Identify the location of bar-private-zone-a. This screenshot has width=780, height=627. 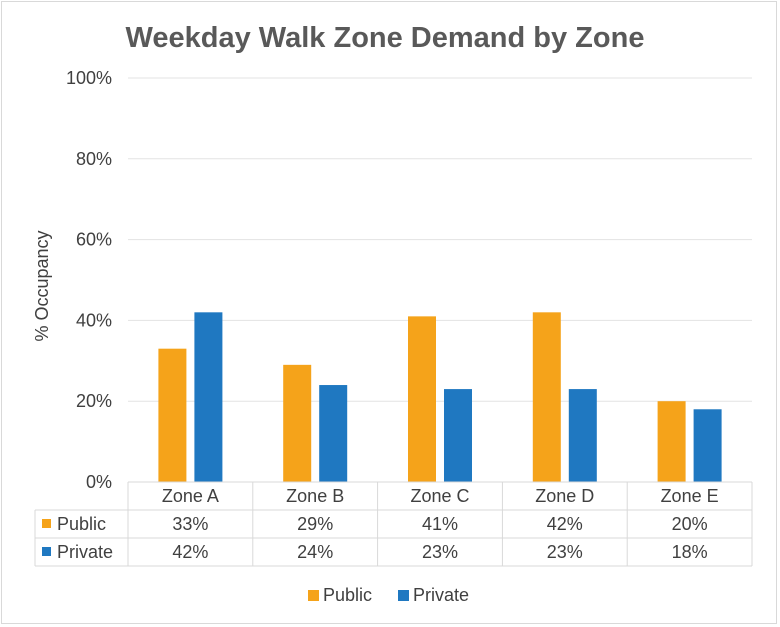
(208, 397).